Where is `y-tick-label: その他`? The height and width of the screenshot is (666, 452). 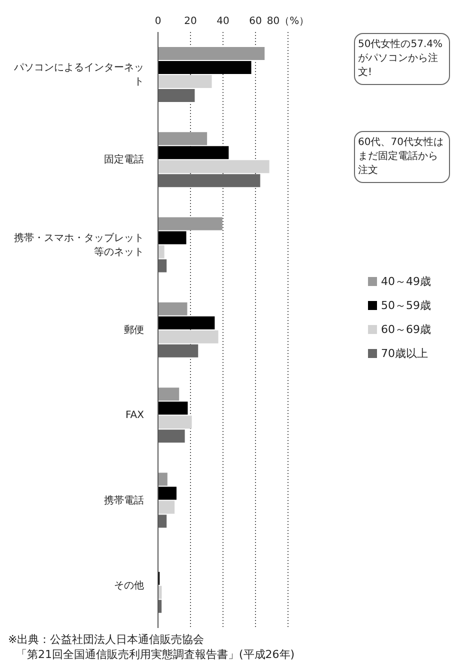 y-tick-label: その他 is located at coordinates (129, 585).